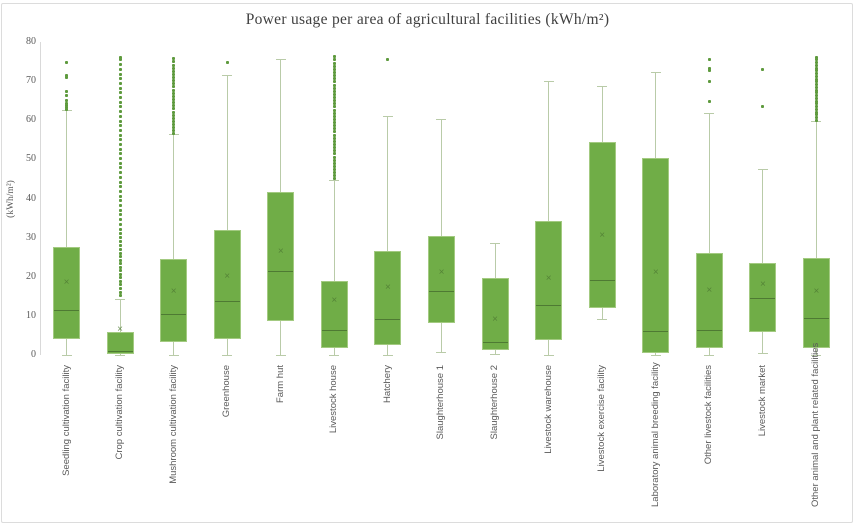 Image resolution: width=855 pixels, height=531 pixels. What do you see at coordinates (31, 315) in the screenshot?
I see `y-tick-label: 10` at bounding box center [31, 315].